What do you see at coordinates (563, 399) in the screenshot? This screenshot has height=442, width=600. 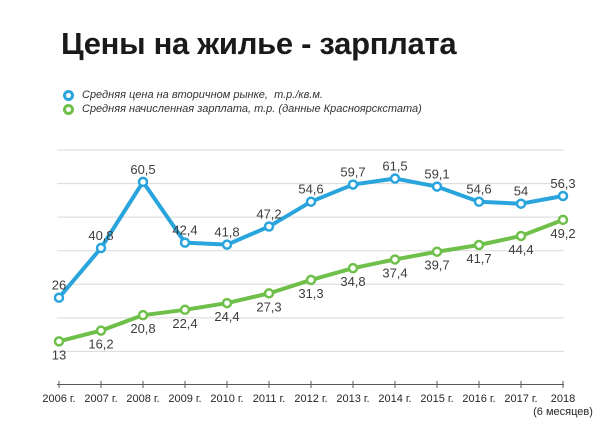 I see `x-axis-label: 2018` at bounding box center [563, 399].